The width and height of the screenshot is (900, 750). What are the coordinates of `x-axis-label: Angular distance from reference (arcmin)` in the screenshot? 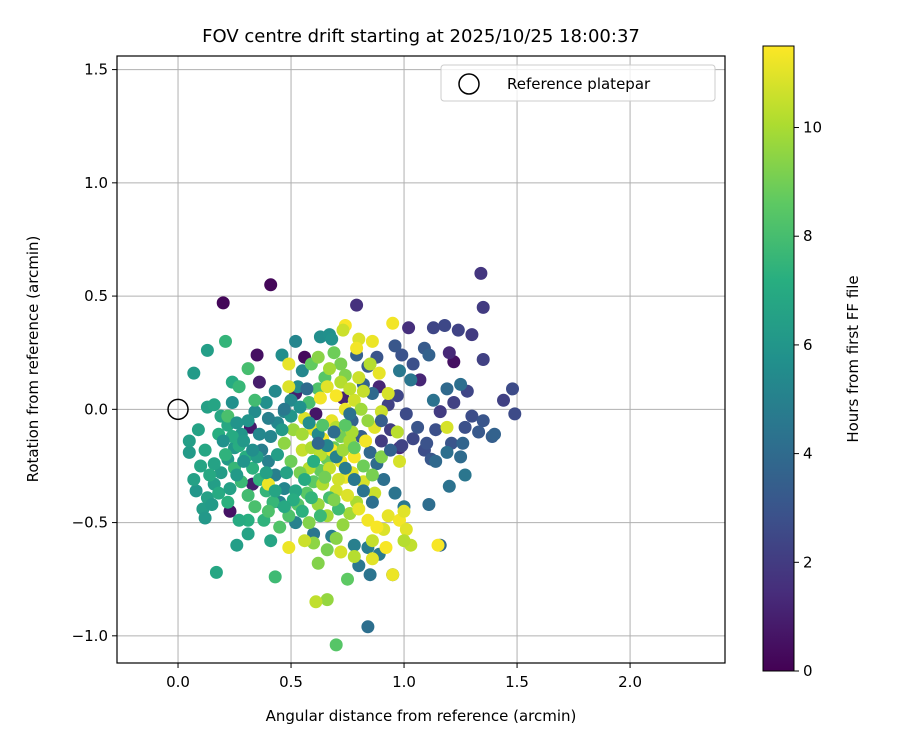 It's located at (421, 716).